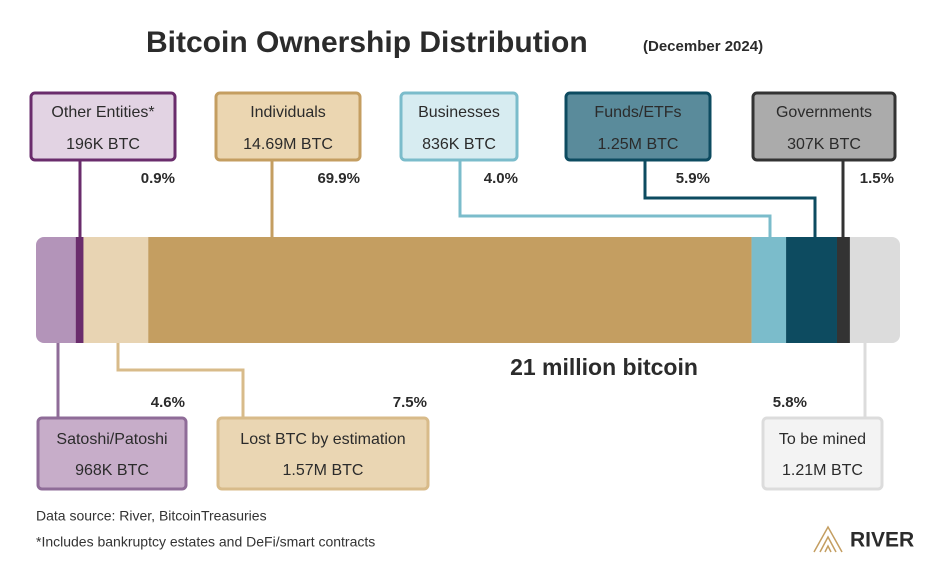 The width and height of the screenshot is (936, 561). What do you see at coordinates (637, 112) in the screenshot?
I see `callout-name: Funds/ETFs` at bounding box center [637, 112].